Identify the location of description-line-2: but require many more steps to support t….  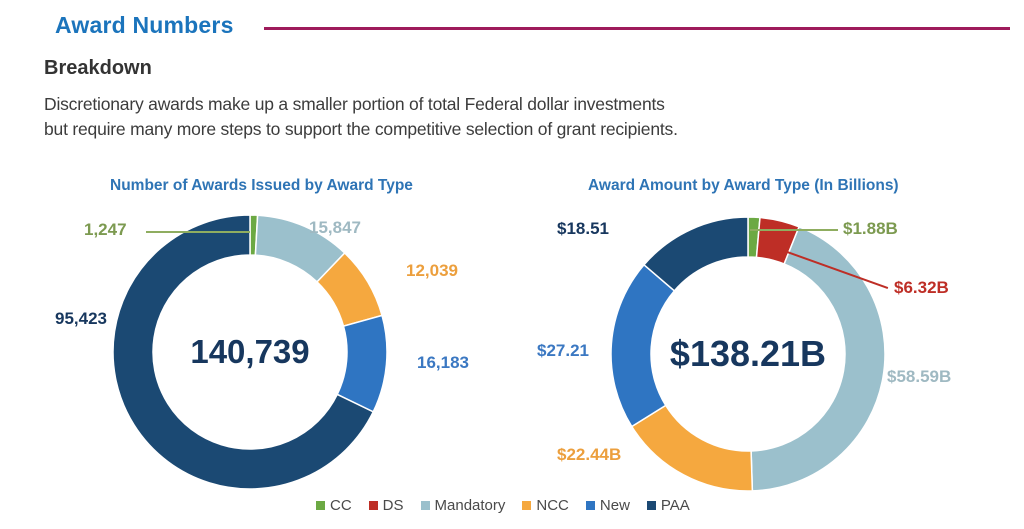
(361, 128).